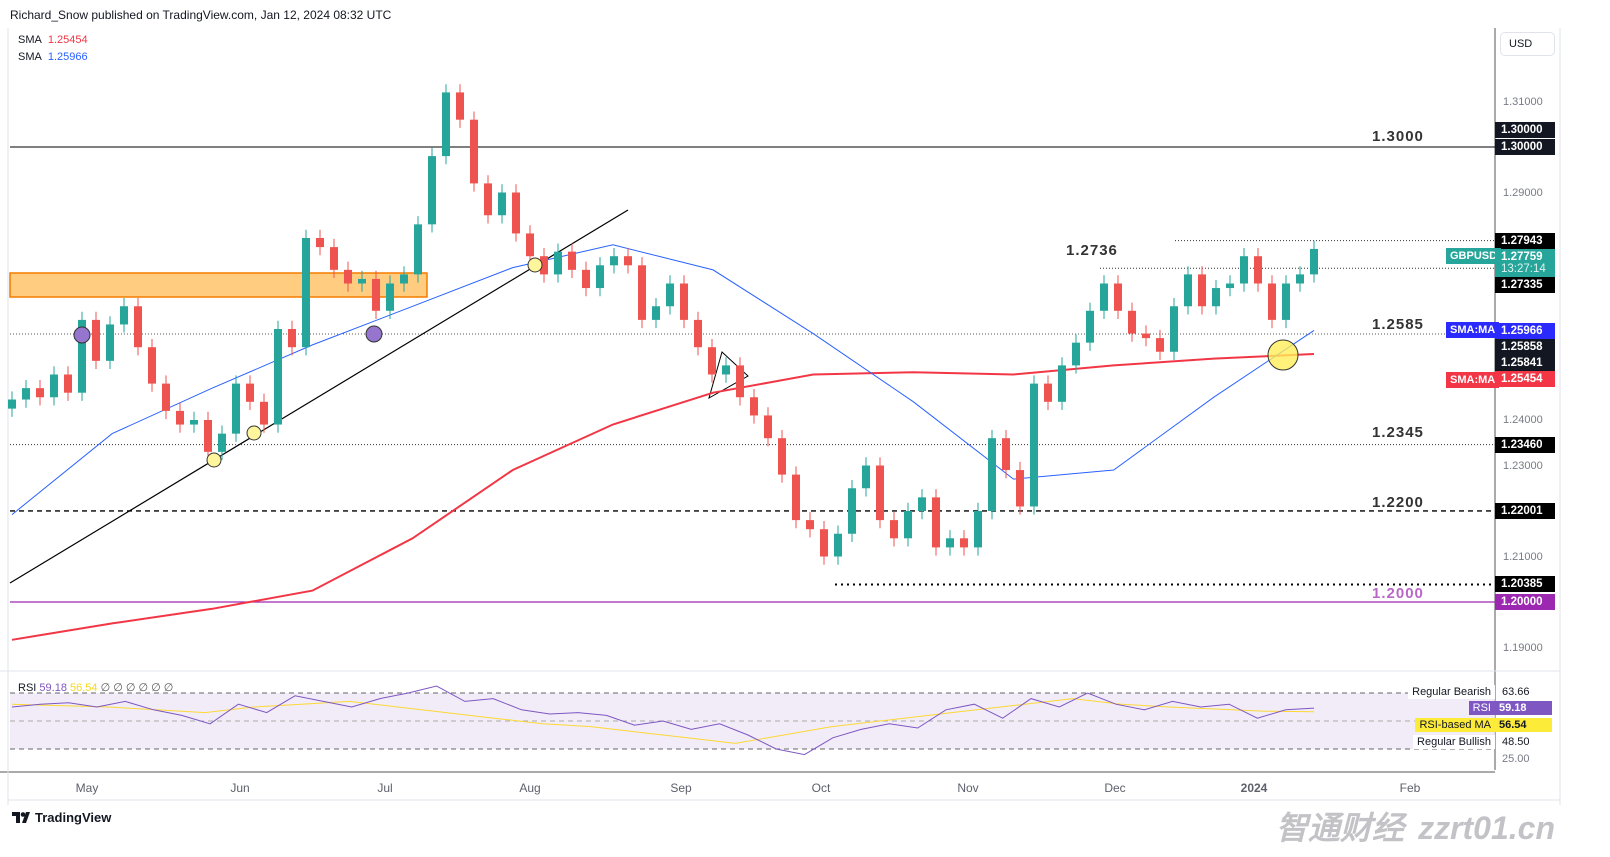 The width and height of the screenshot is (1610, 857). Describe the element at coordinates (728, 375) in the screenshot. I see `triangle-pattern` at that location.